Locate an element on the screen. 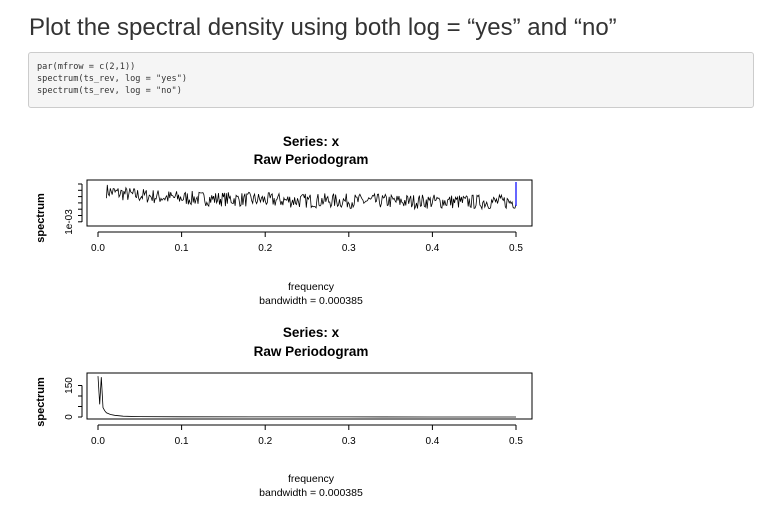 This screenshot has width=776, height=513. code-line: par(mfrow = c(2,1)) is located at coordinates (86, 67).